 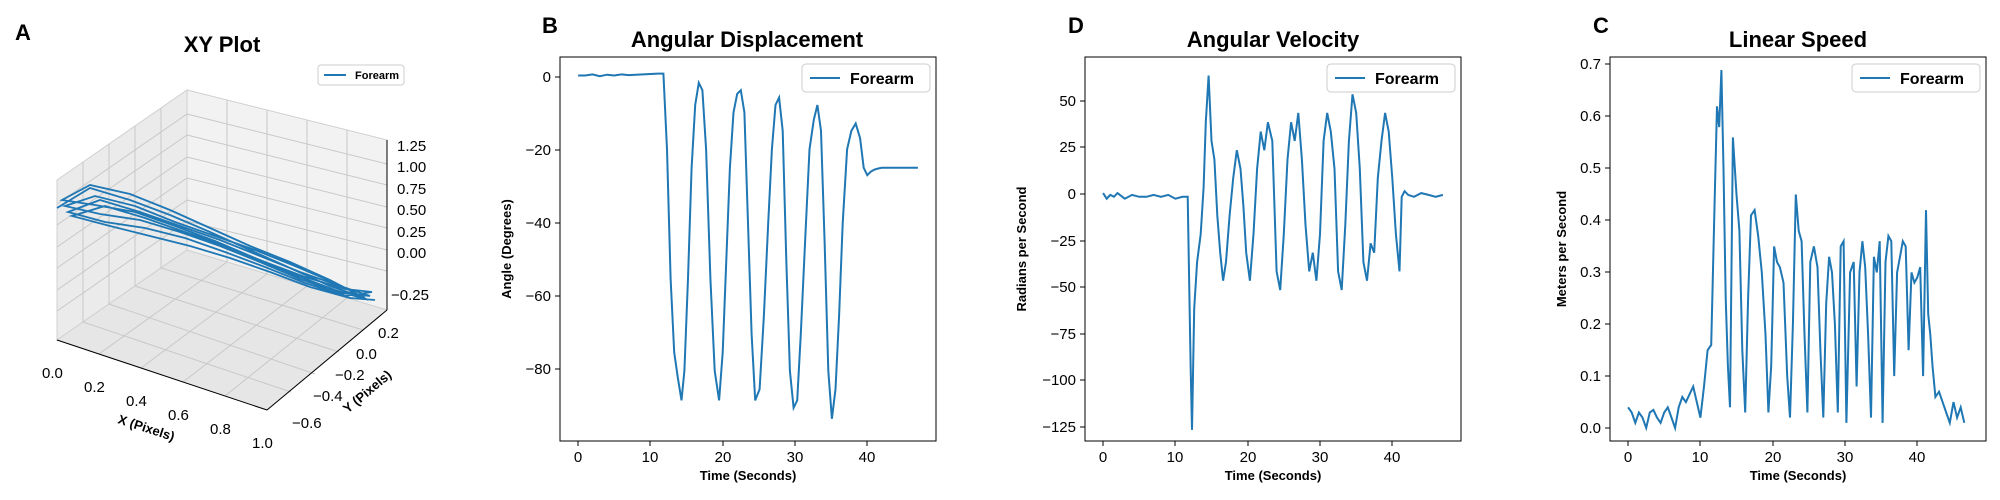 I want to click on y-tick-d: 0, so click(x=1076, y=194).